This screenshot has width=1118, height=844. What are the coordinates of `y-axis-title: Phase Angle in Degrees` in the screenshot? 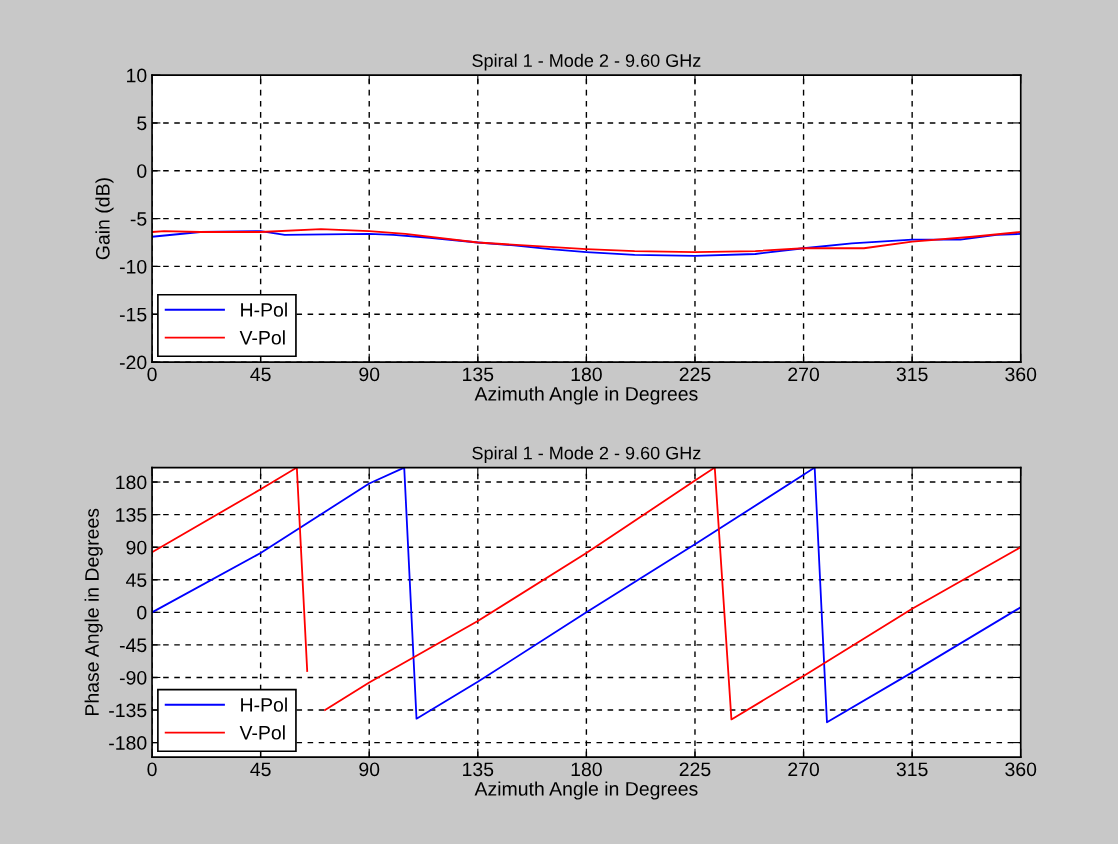 It's located at (93, 612).